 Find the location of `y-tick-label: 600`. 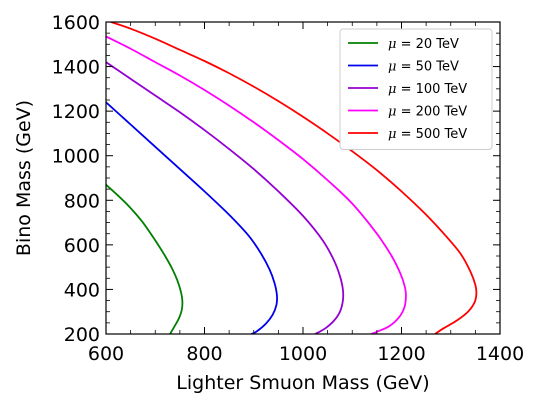

y-tick-label: 600 is located at coordinates (82, 246).